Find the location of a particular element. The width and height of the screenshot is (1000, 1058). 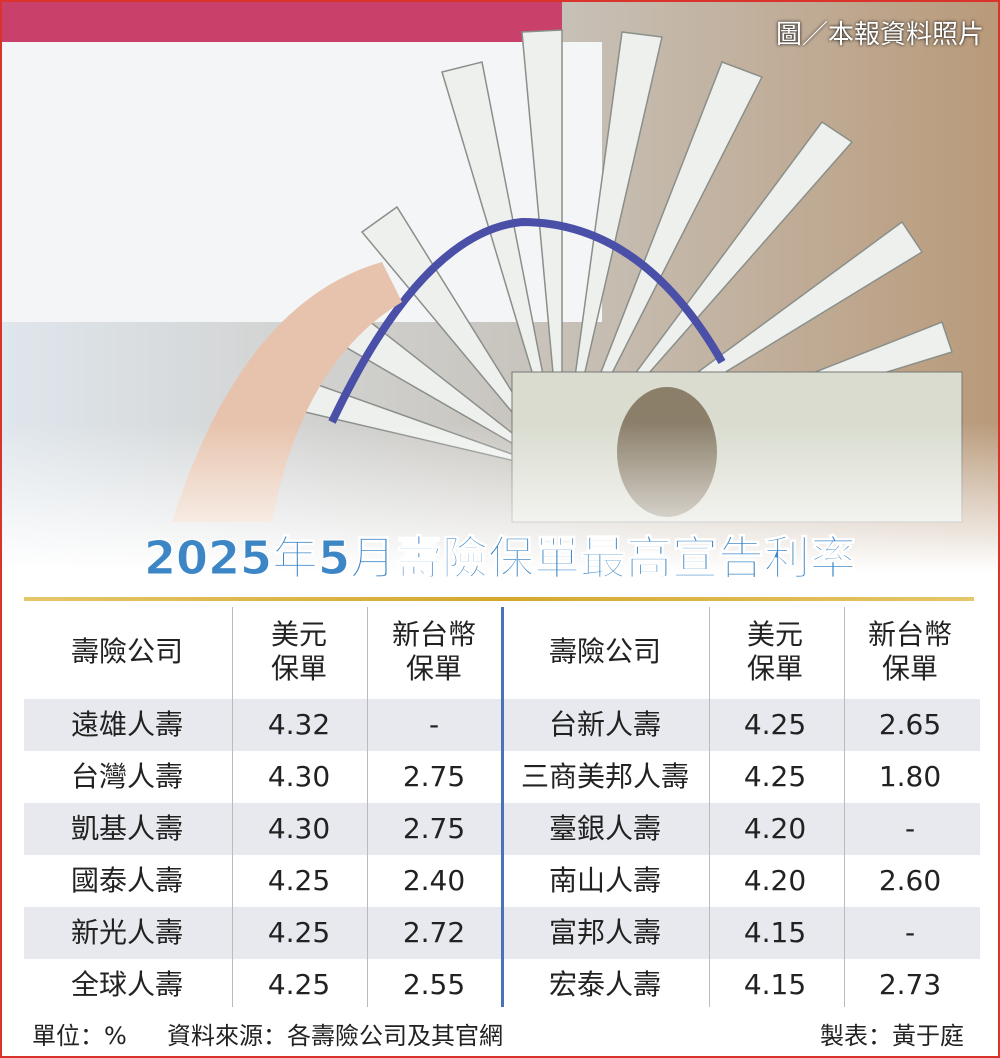

rate-cell: 2.65 is located at coordinates (910, 724).